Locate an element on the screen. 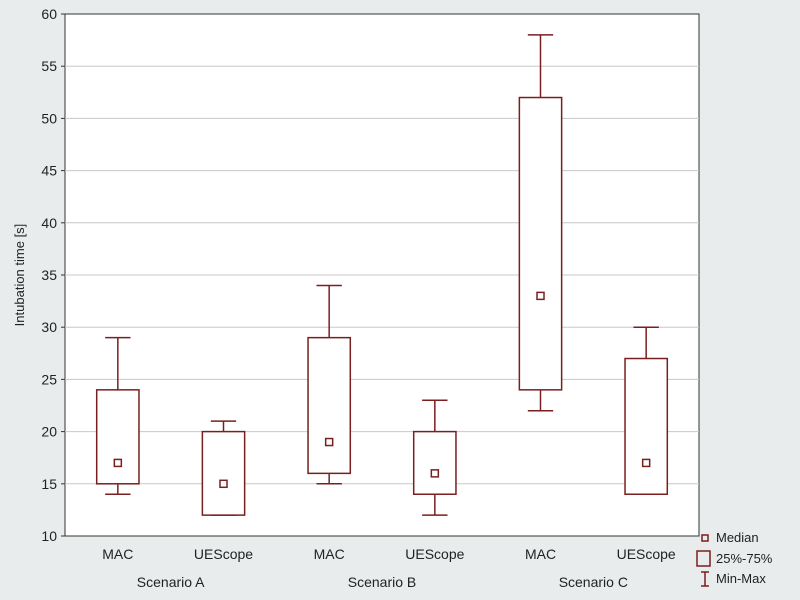 This screenshot has width=800, height=600. box-uescope-scenario-a is located at coordinates (223, 468).